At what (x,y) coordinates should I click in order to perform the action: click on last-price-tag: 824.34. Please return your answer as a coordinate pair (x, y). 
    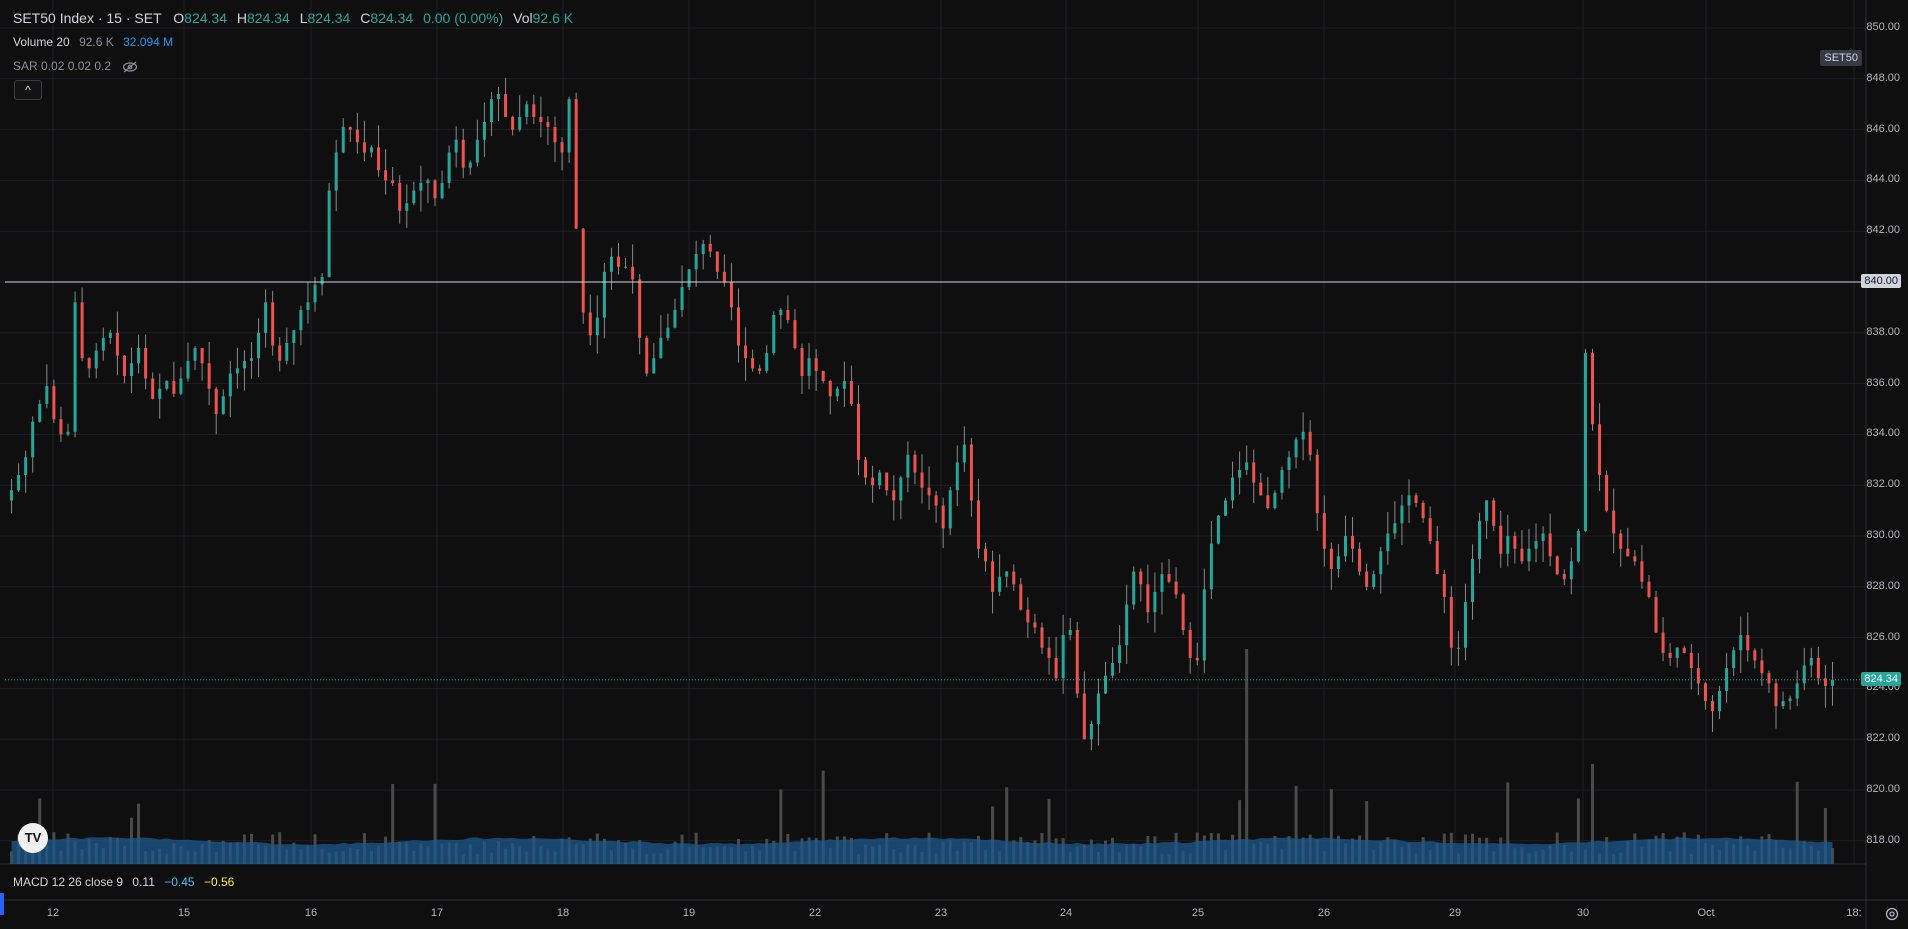
    Looking at the image, I should click on (1881, 678).